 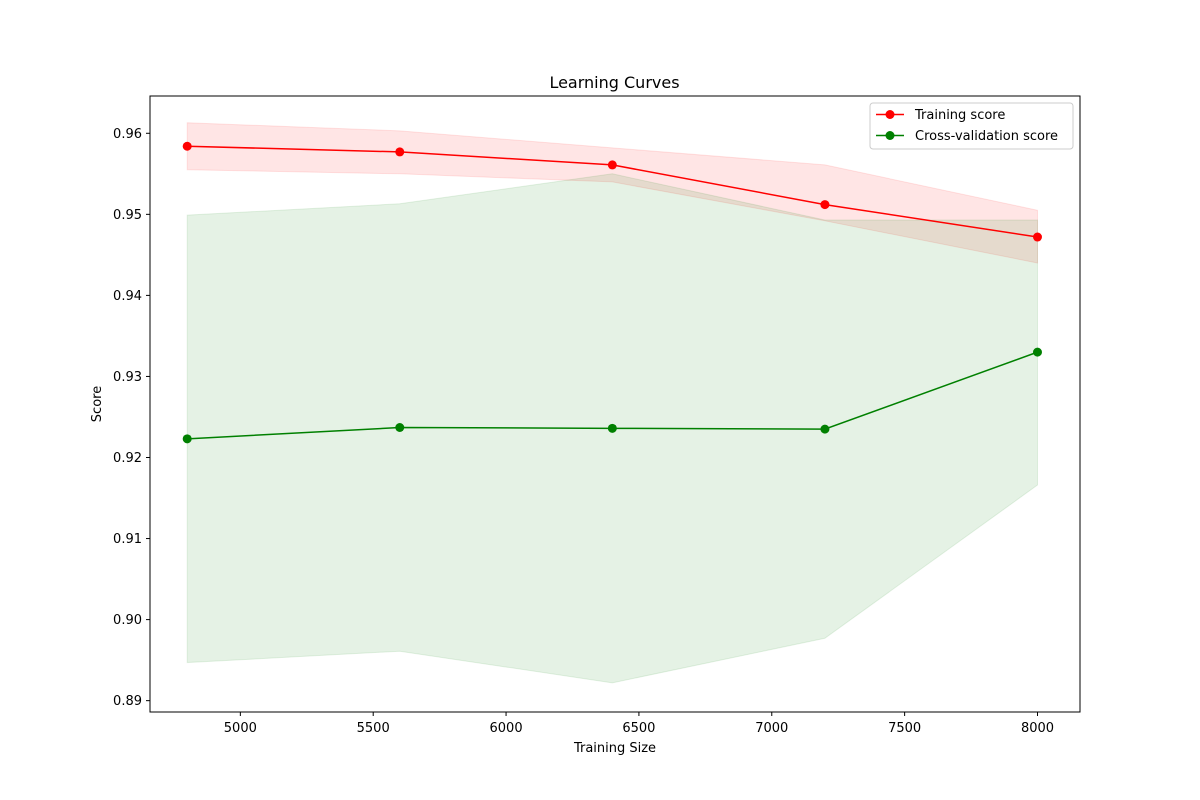 What do you see at coordinates (614, 748) in the screenshot?
I see `x-axis-label: Training Size` at bounding box center [614, 748].